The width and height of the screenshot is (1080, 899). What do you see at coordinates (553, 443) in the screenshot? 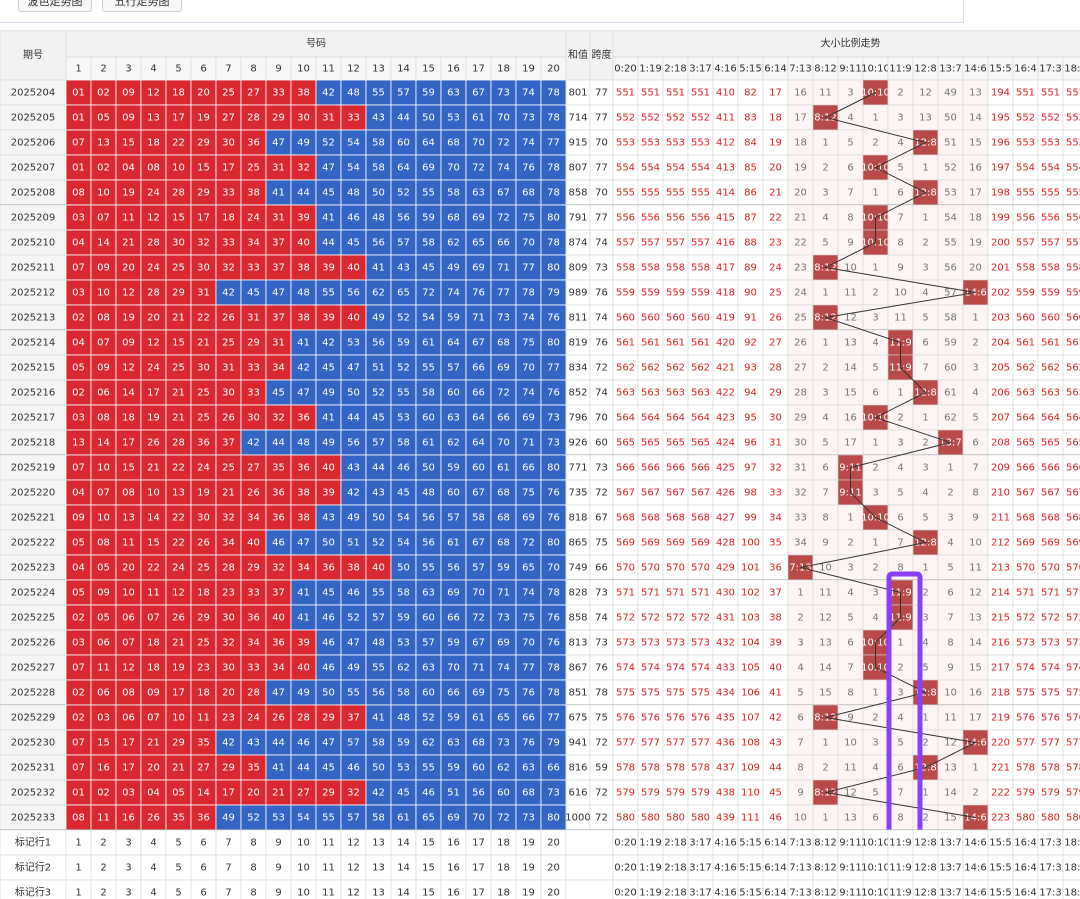
I see `number: 73` at bounding box center [553, 443].